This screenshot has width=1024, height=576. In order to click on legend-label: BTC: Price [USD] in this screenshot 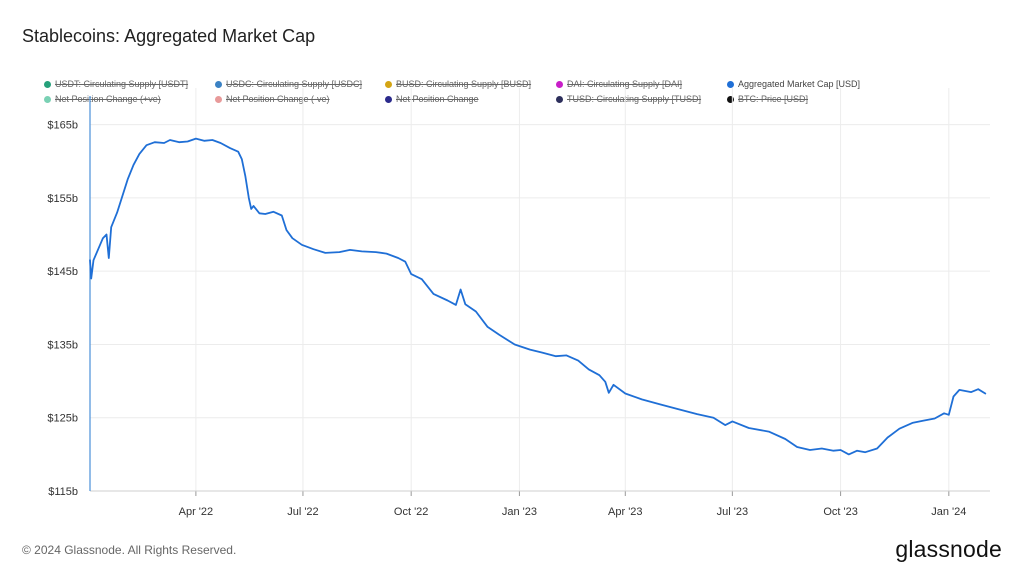, I will do `click(773, 99)`.